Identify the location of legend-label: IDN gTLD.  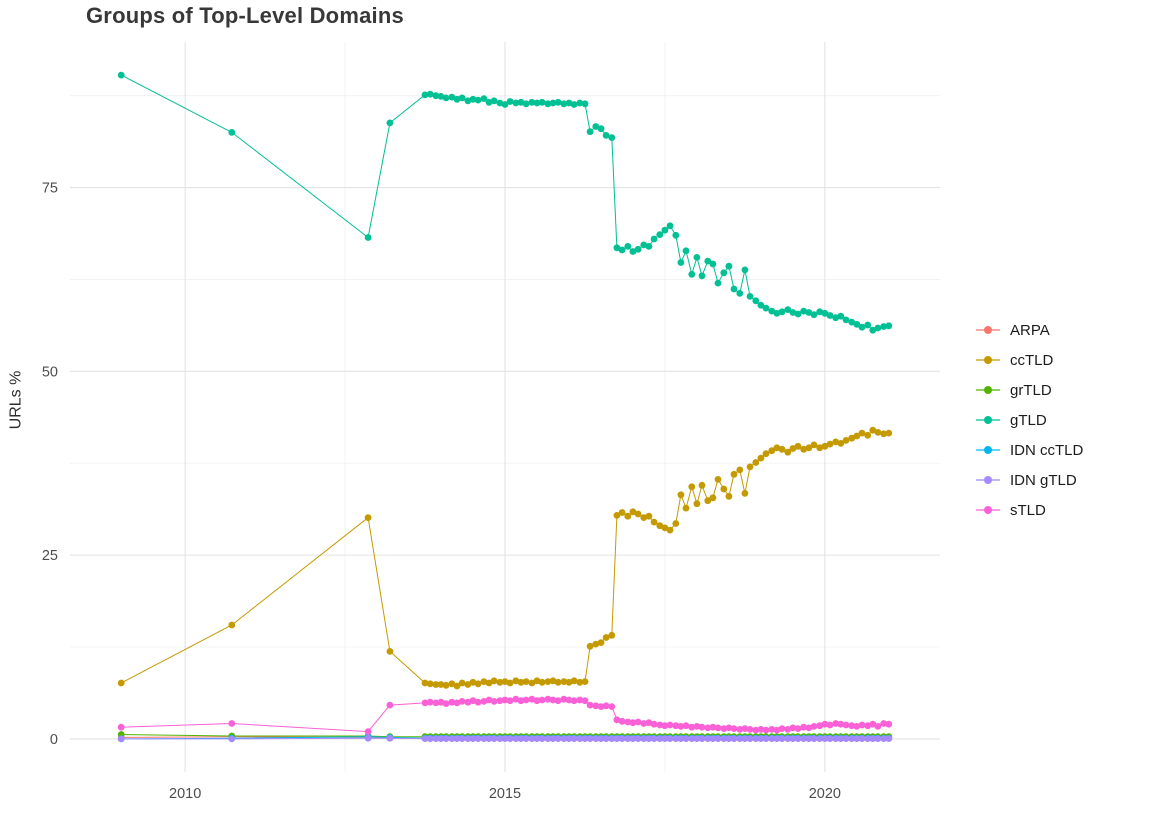
(1043, 480).